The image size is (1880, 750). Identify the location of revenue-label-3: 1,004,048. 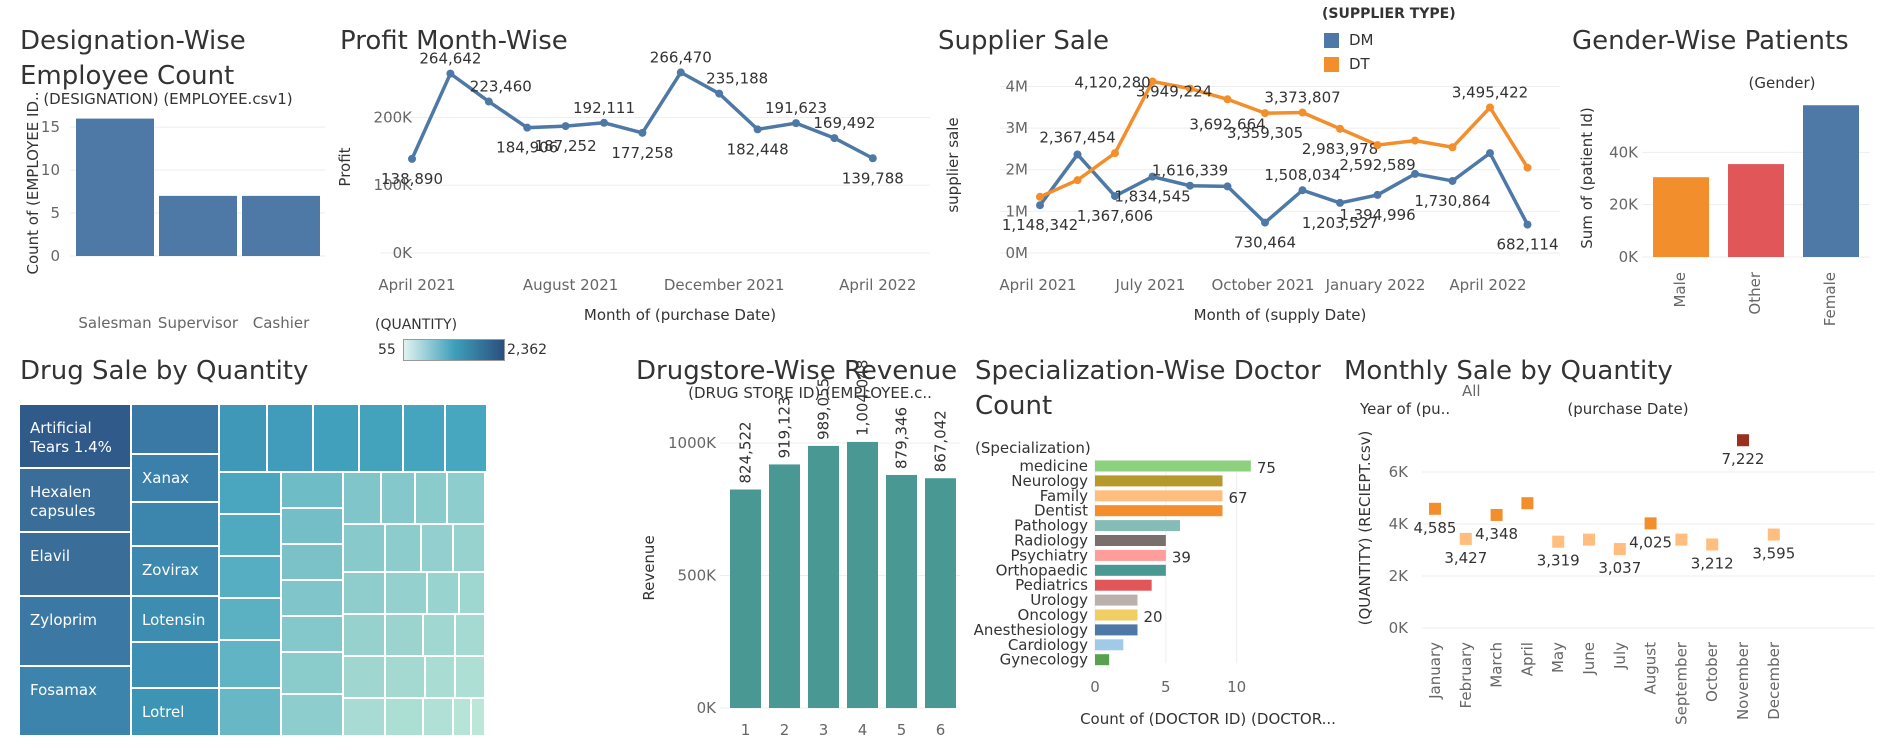
(863, 398).